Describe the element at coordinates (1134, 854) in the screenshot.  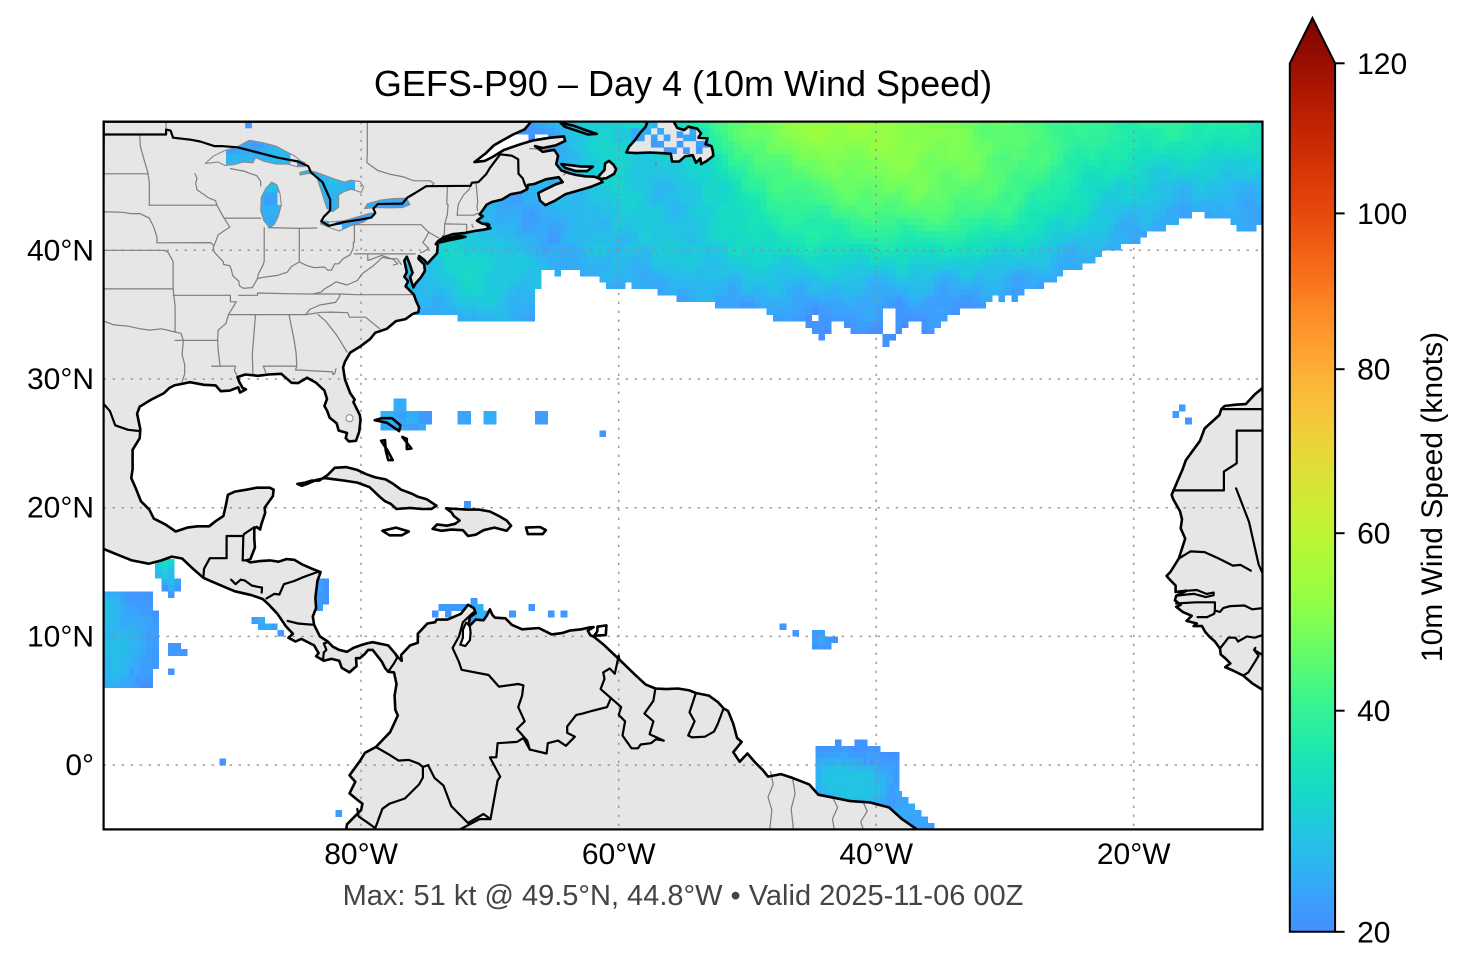
I see `svg-text: 20°W` at that location.